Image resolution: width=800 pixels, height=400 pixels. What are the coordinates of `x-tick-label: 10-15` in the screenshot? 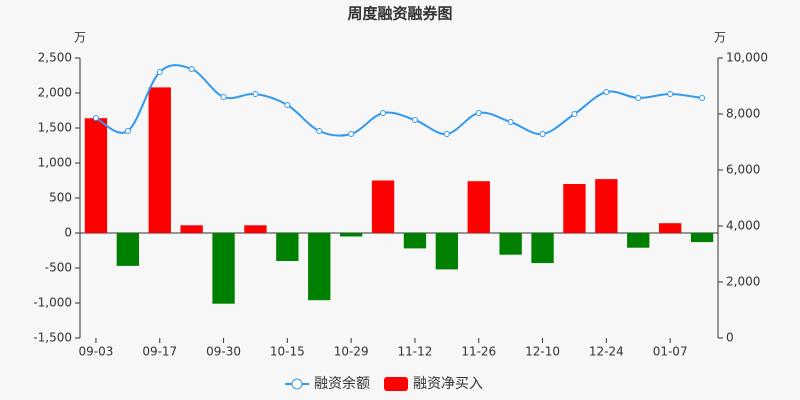 It's located at (287, 352).